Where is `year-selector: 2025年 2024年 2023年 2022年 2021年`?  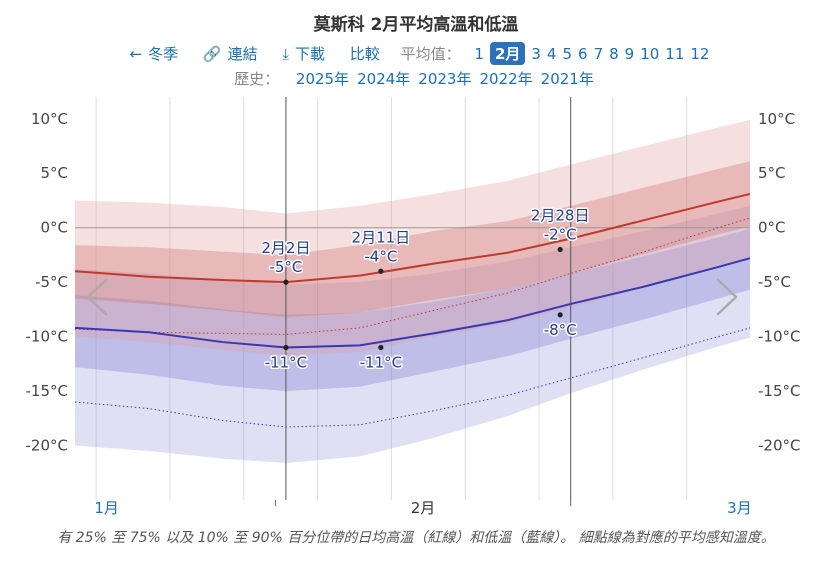
year-selector: 2025年 2024年 2023年 2022年 2021年 is located at coordinates (445, 78).